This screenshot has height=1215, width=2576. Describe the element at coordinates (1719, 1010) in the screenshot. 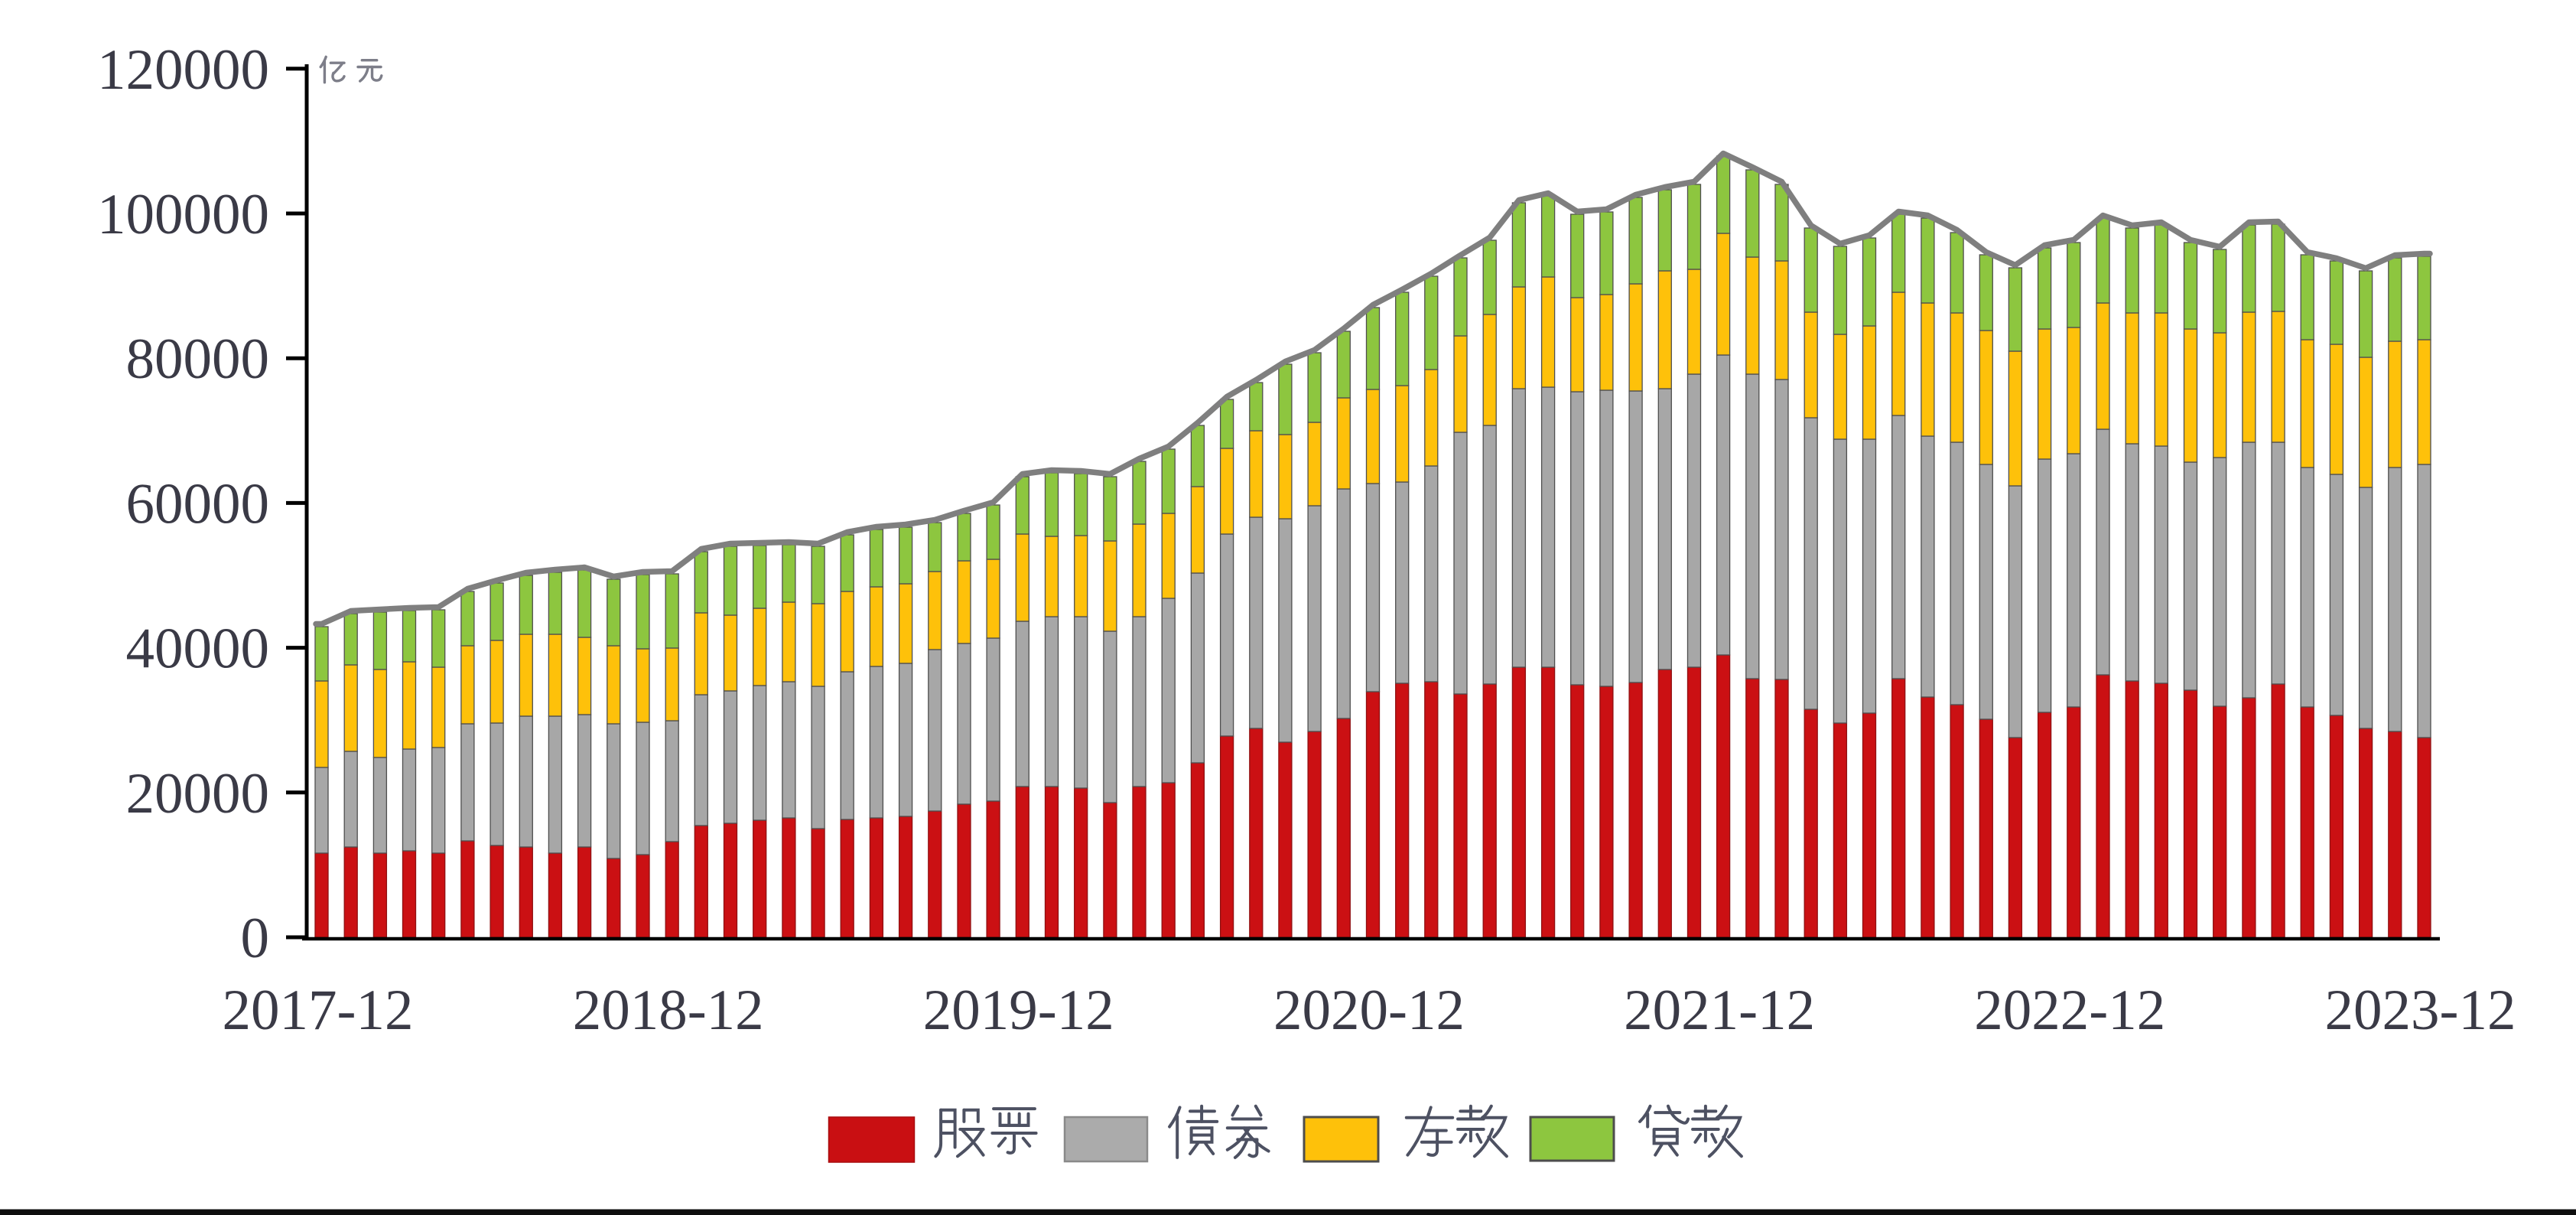

I see `svg-text: 2021-12` at that location.